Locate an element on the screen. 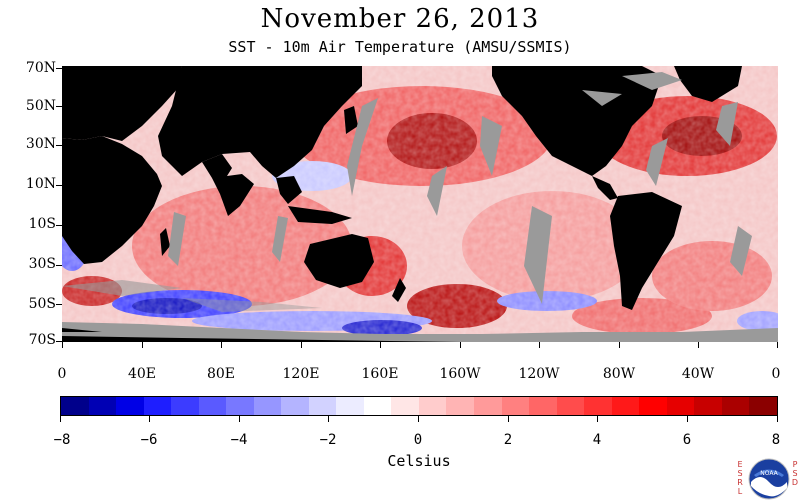  colorbar is located at coordinates (419, 406).